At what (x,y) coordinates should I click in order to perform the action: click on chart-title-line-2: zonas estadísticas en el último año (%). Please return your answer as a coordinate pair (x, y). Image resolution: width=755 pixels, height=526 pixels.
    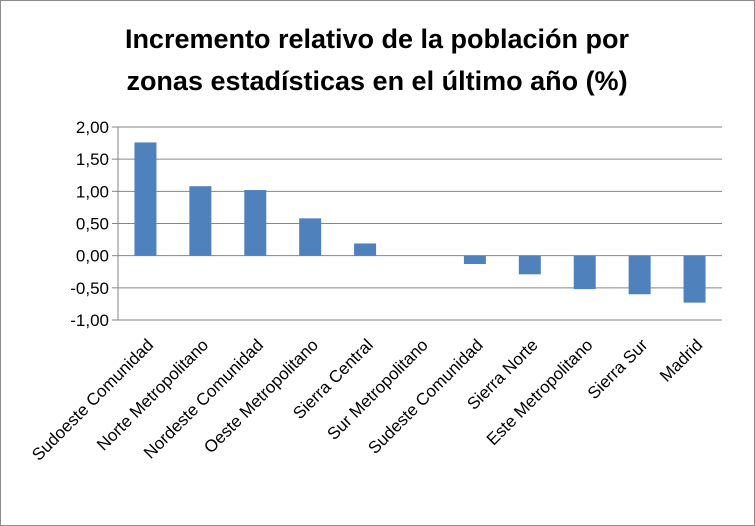
    Looking at the image, I should click on (376, 81).